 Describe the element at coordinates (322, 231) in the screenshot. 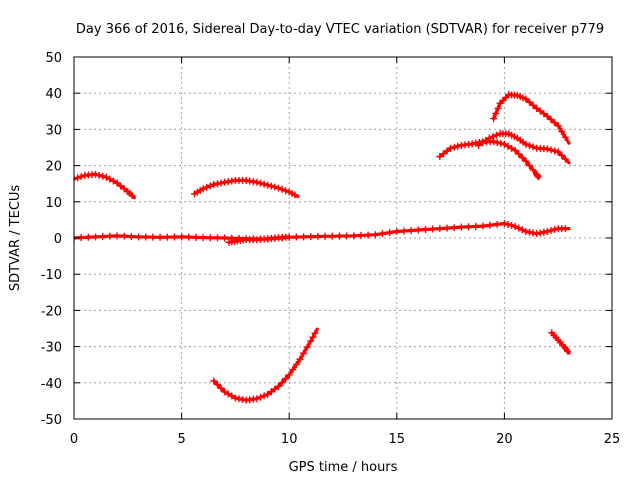

I see `series-baseline` at that location.